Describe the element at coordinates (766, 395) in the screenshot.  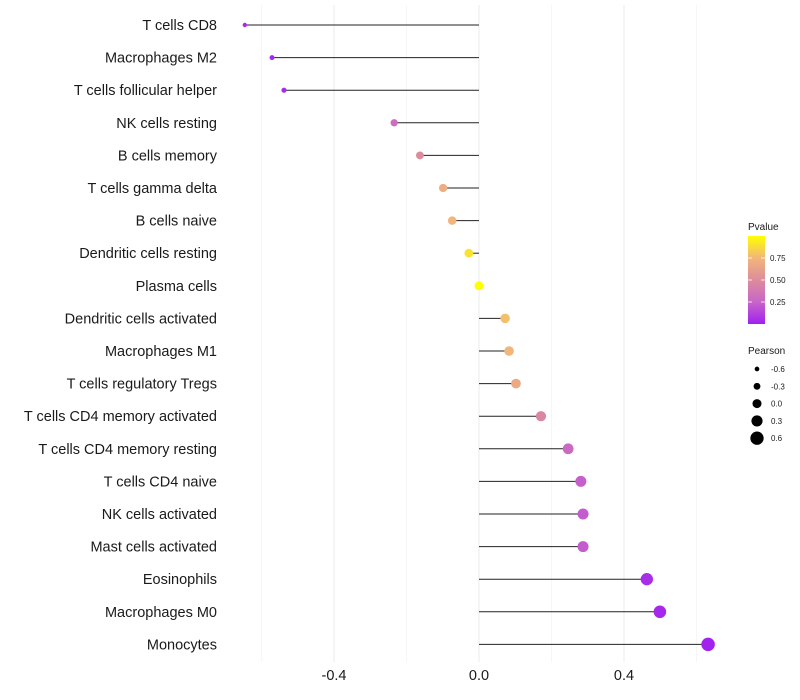
I see `legend-pearson: Pearson -0.6 -0.3 0.0 0.3 0.6` at that location.